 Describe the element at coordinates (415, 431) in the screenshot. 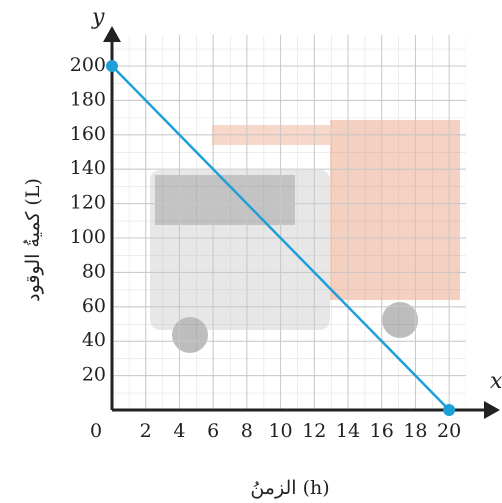

I see `x-tick-label: 18` at that location.